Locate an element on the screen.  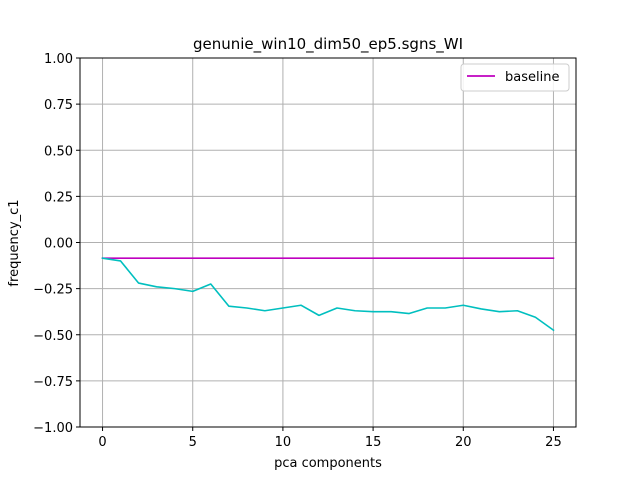
legend: baseline is located at coordinates (515, 77).